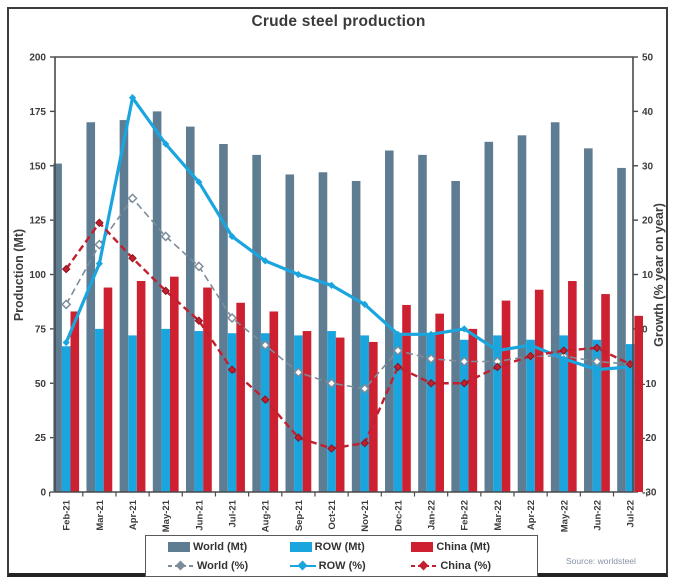 Image resolution: width=677 pixels, height=586 pixels. I want to click on legend-item-world-pct: World (%), so click(229, 566).